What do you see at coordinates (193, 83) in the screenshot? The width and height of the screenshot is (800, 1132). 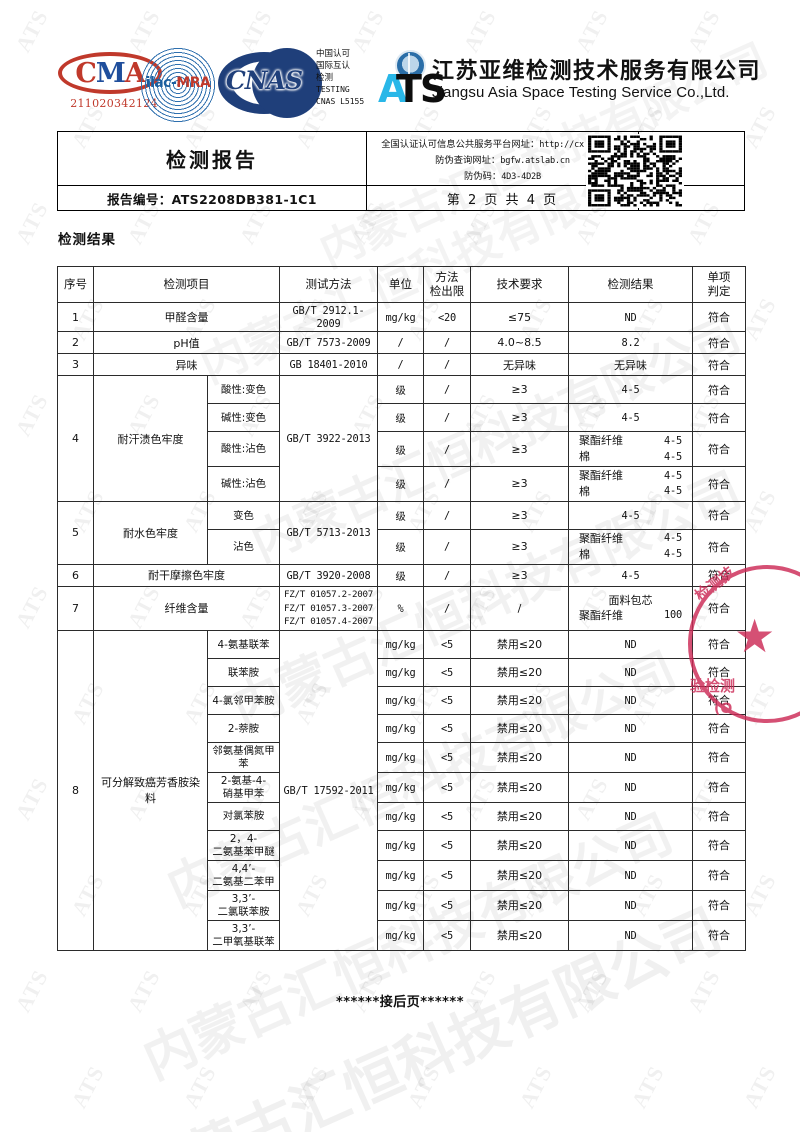 I see `mra-label-text: MRA` at bounding box center [193, 83].